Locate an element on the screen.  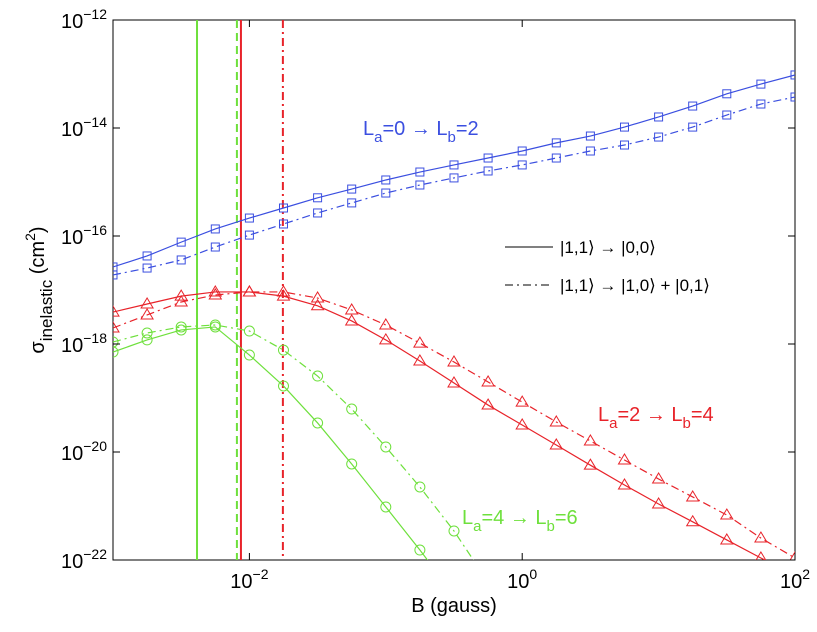
tick-power: 0 is located at coordinates (533, 574).